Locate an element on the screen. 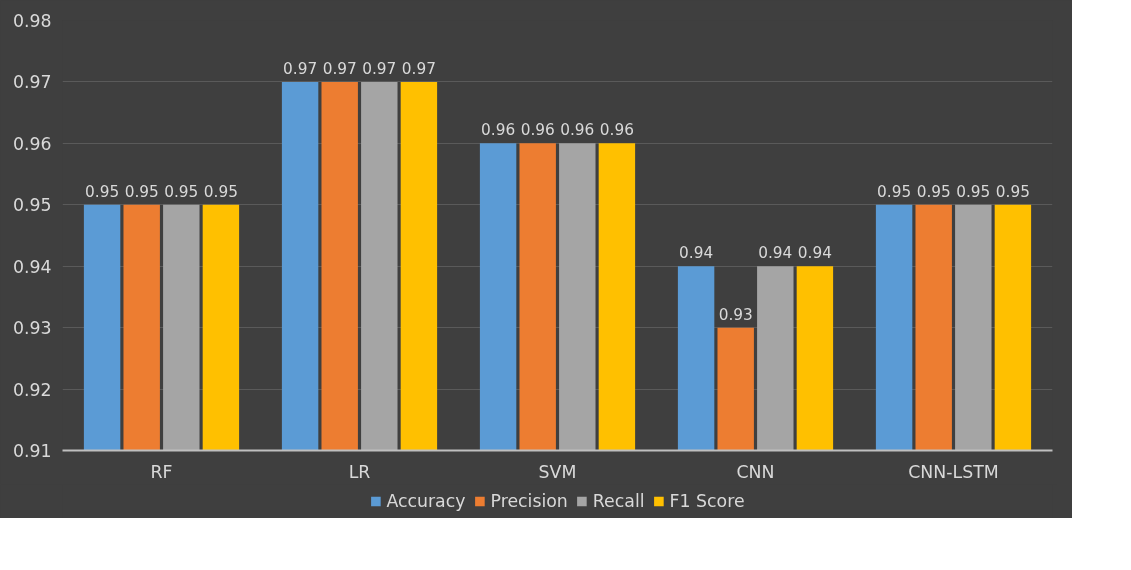  y-tick-label: 0.94 is located at coordinates (32, 266).